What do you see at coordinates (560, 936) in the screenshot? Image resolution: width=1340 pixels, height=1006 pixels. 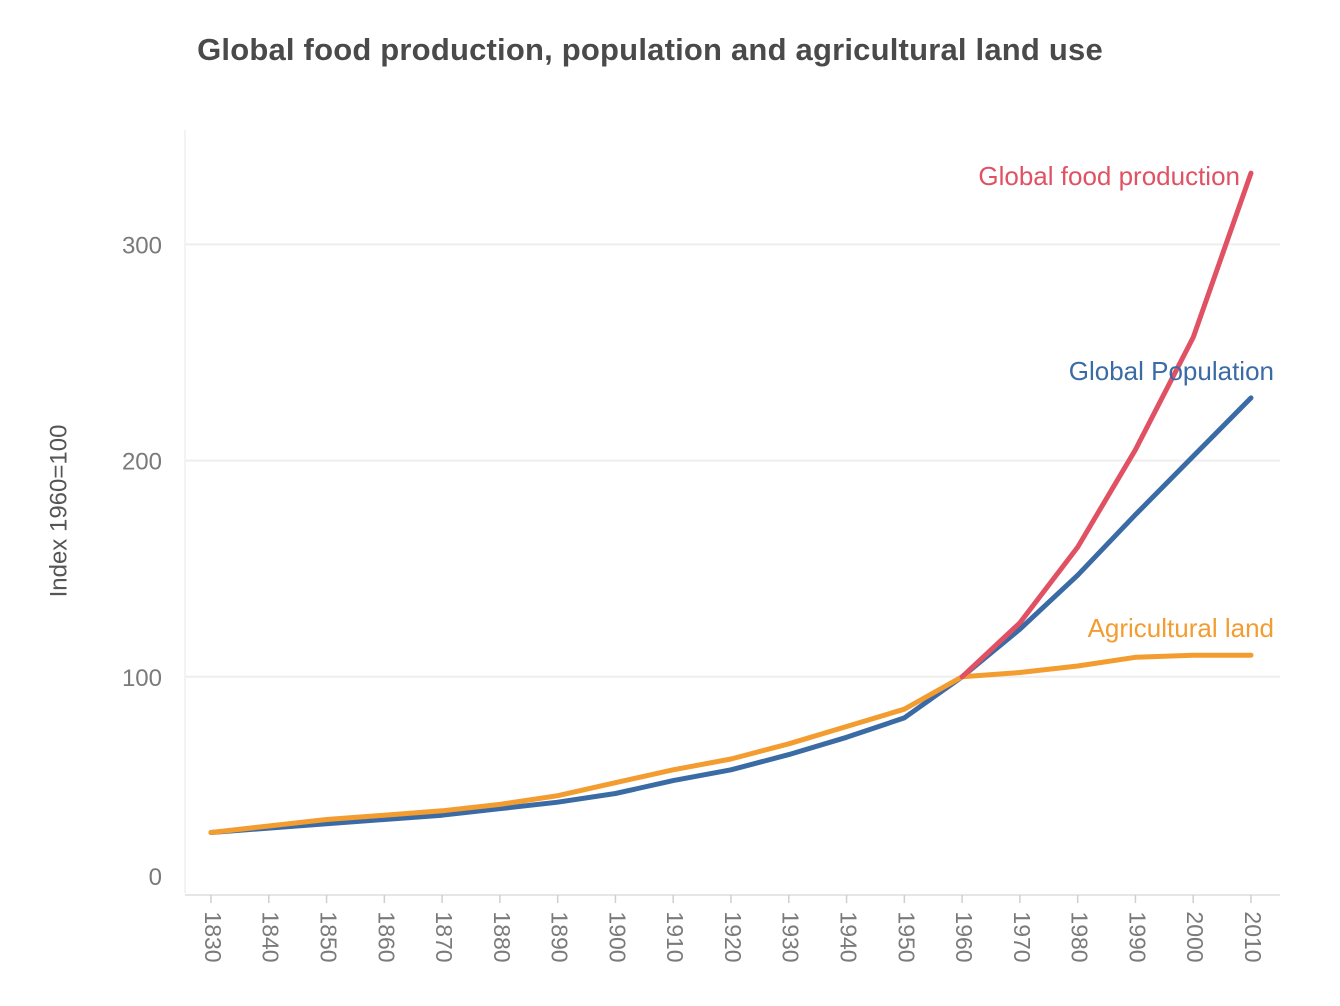 I see `x-tick-label: 1890` at bounding box center [560, 936].